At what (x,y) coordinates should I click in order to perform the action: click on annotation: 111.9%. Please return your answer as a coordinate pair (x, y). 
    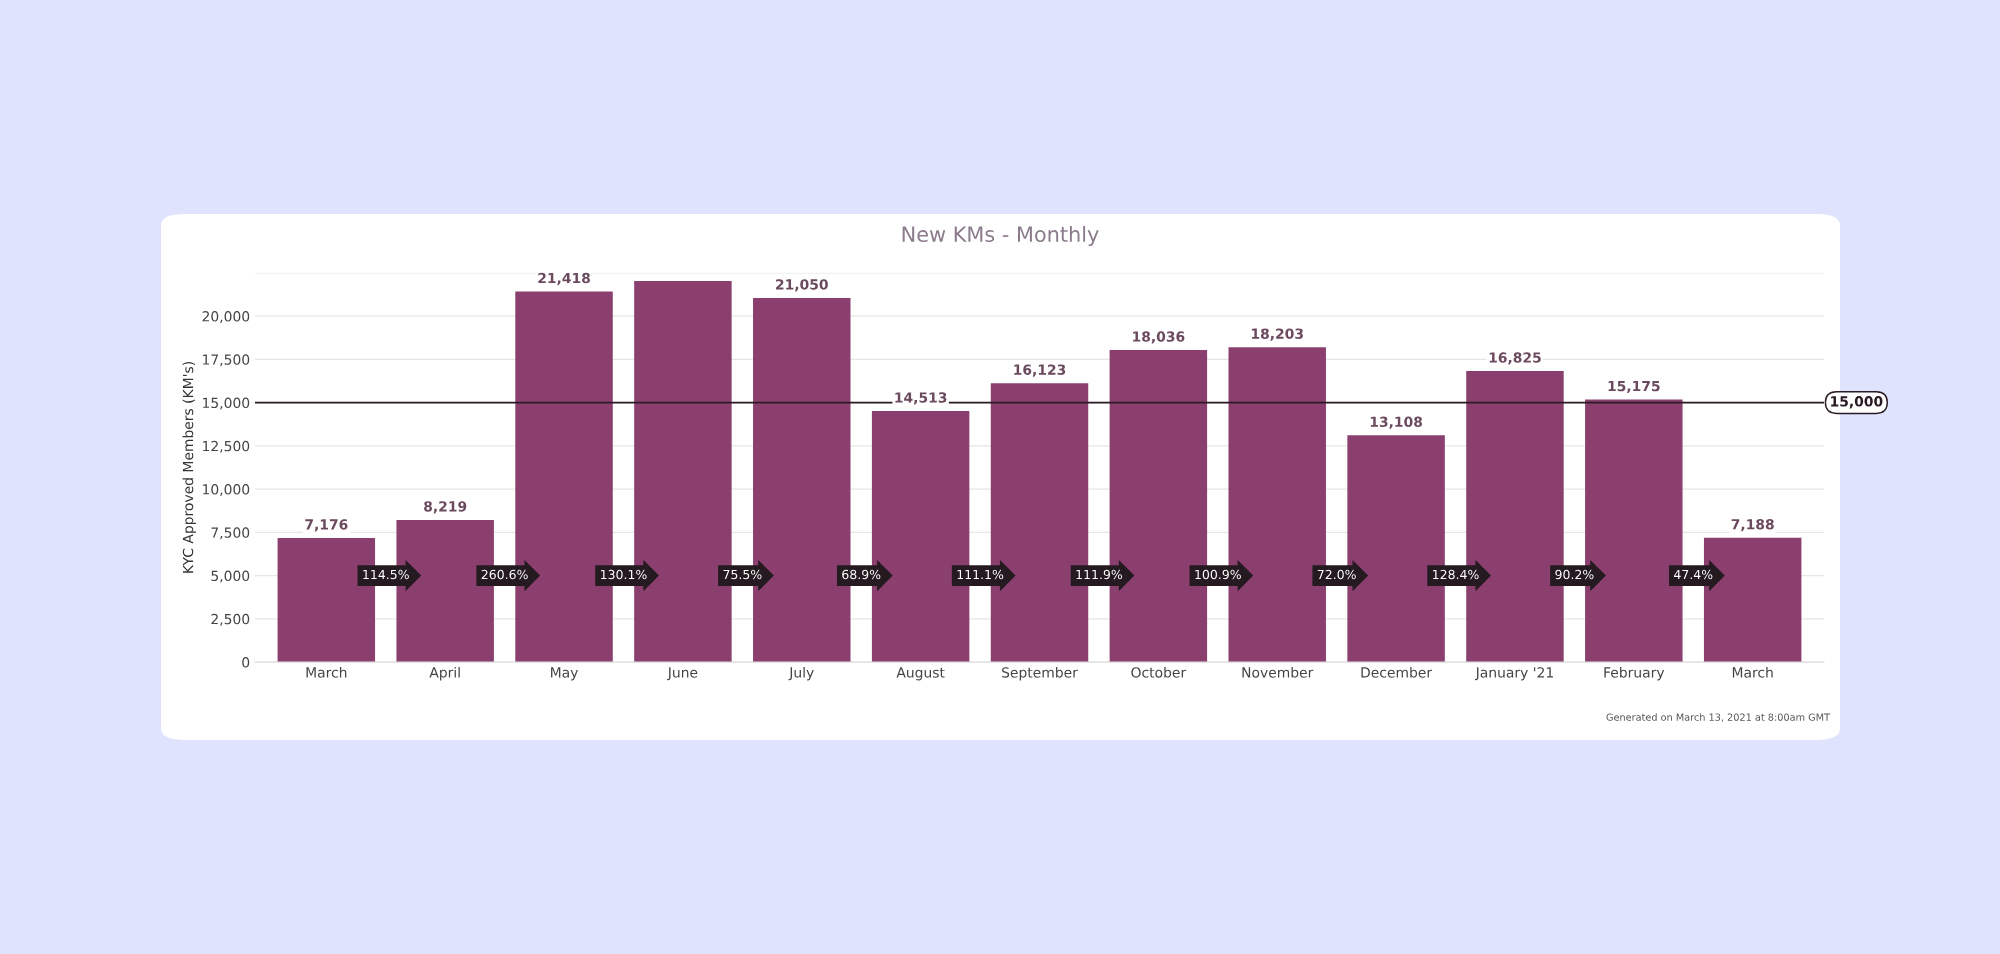
    Looking at the image, I should click on (1099, 574).